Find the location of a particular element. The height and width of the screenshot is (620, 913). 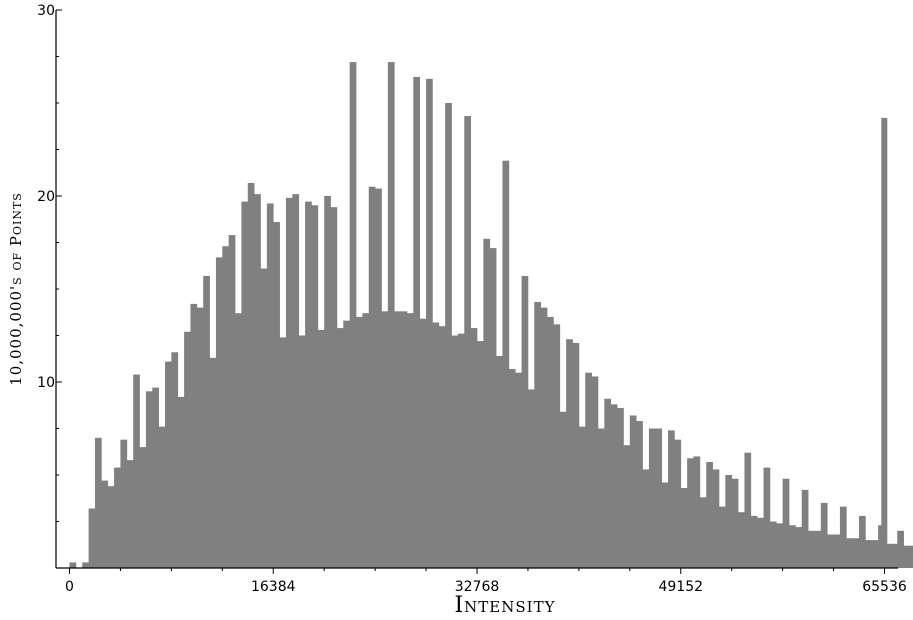

y-ticks-group: 10 20 30 is located at coordinates (49, 262).